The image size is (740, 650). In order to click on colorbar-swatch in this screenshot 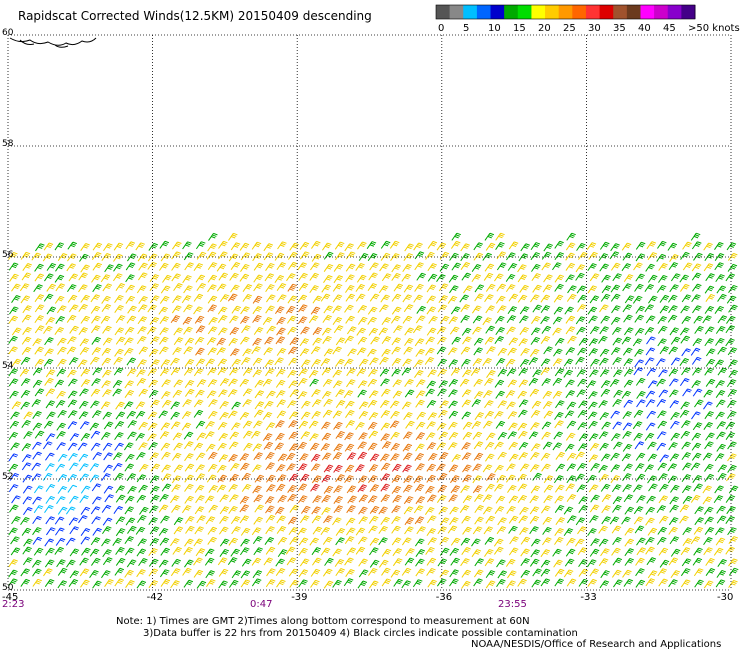, I will do `click(647, 12)`.